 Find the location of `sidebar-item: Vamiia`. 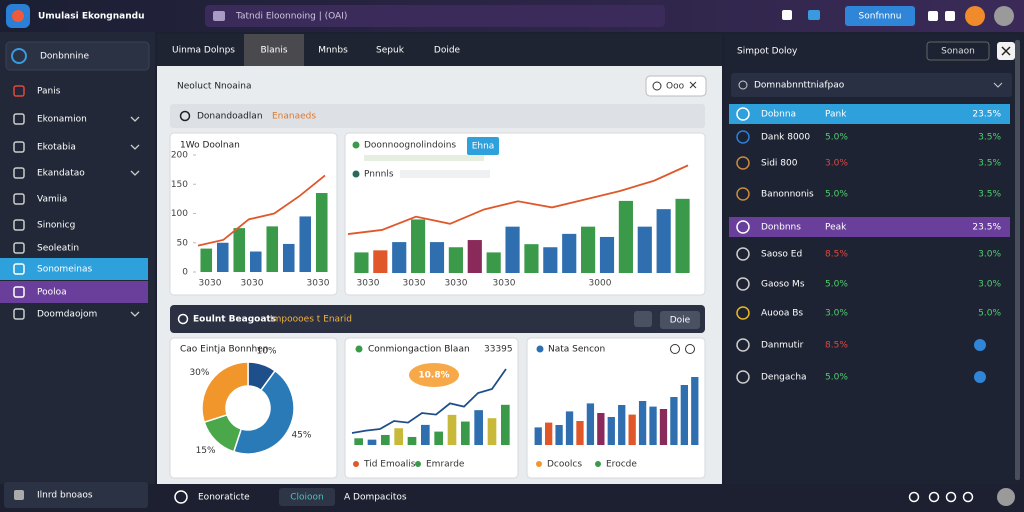

sidebar-item: Vamiia is located at coordinates (52, 200).